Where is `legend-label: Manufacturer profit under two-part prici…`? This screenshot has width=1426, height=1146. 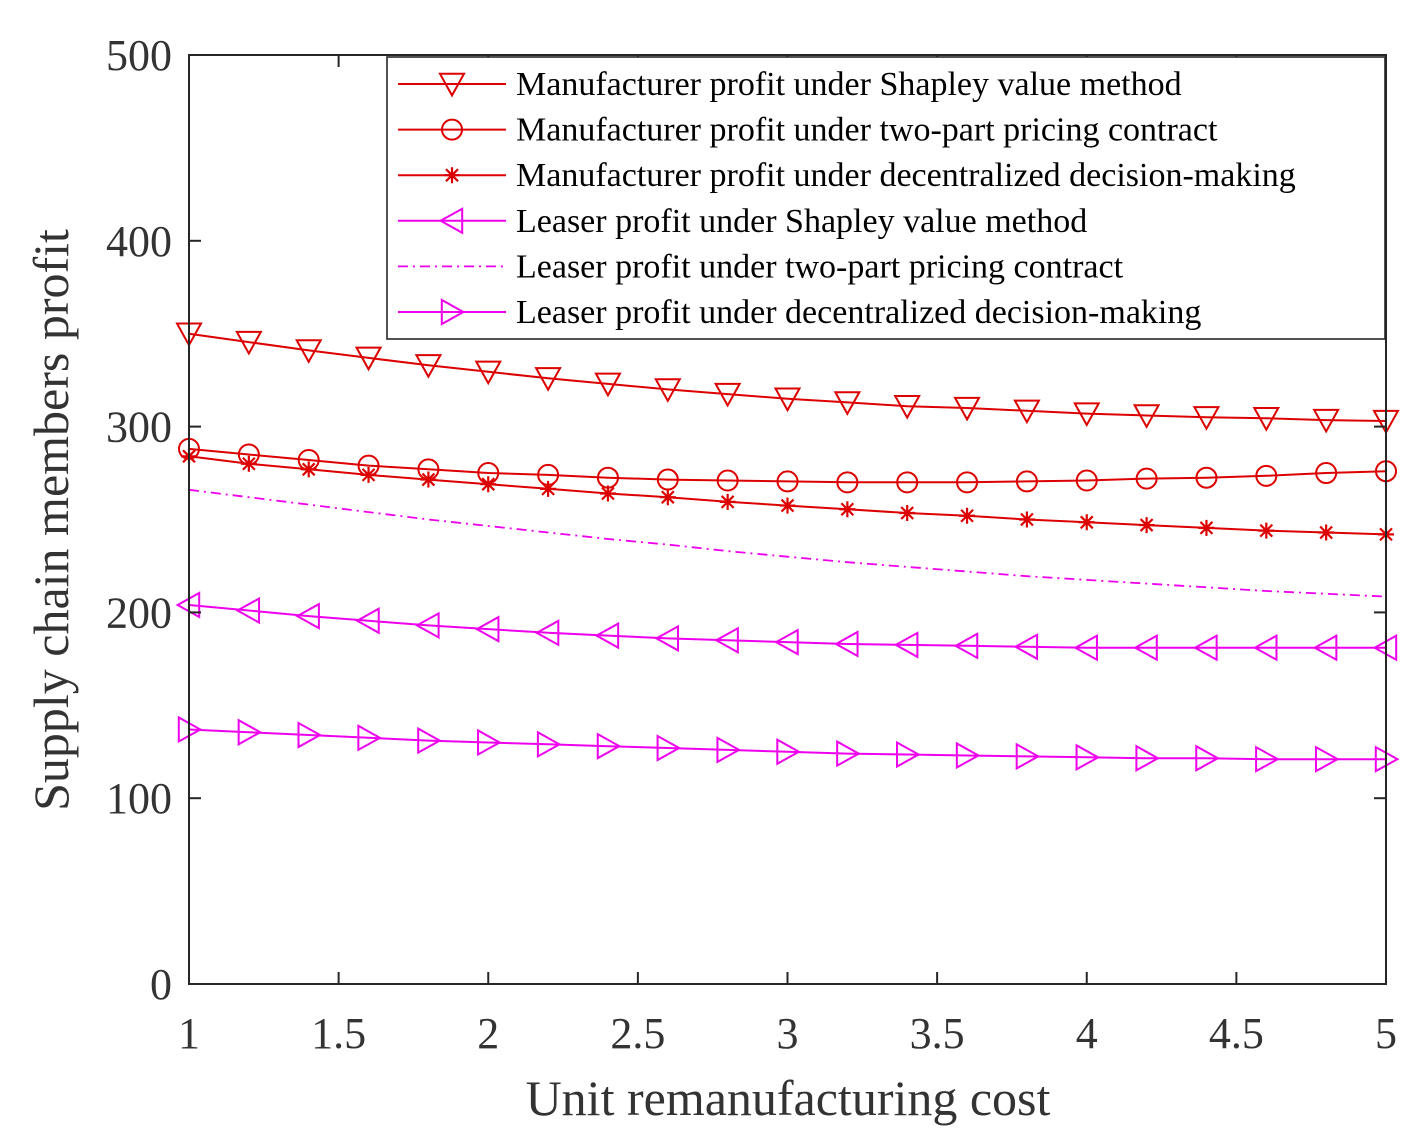 legend-label: Manufacturer profit under two-part prici… is located at coordinates (867, 130).